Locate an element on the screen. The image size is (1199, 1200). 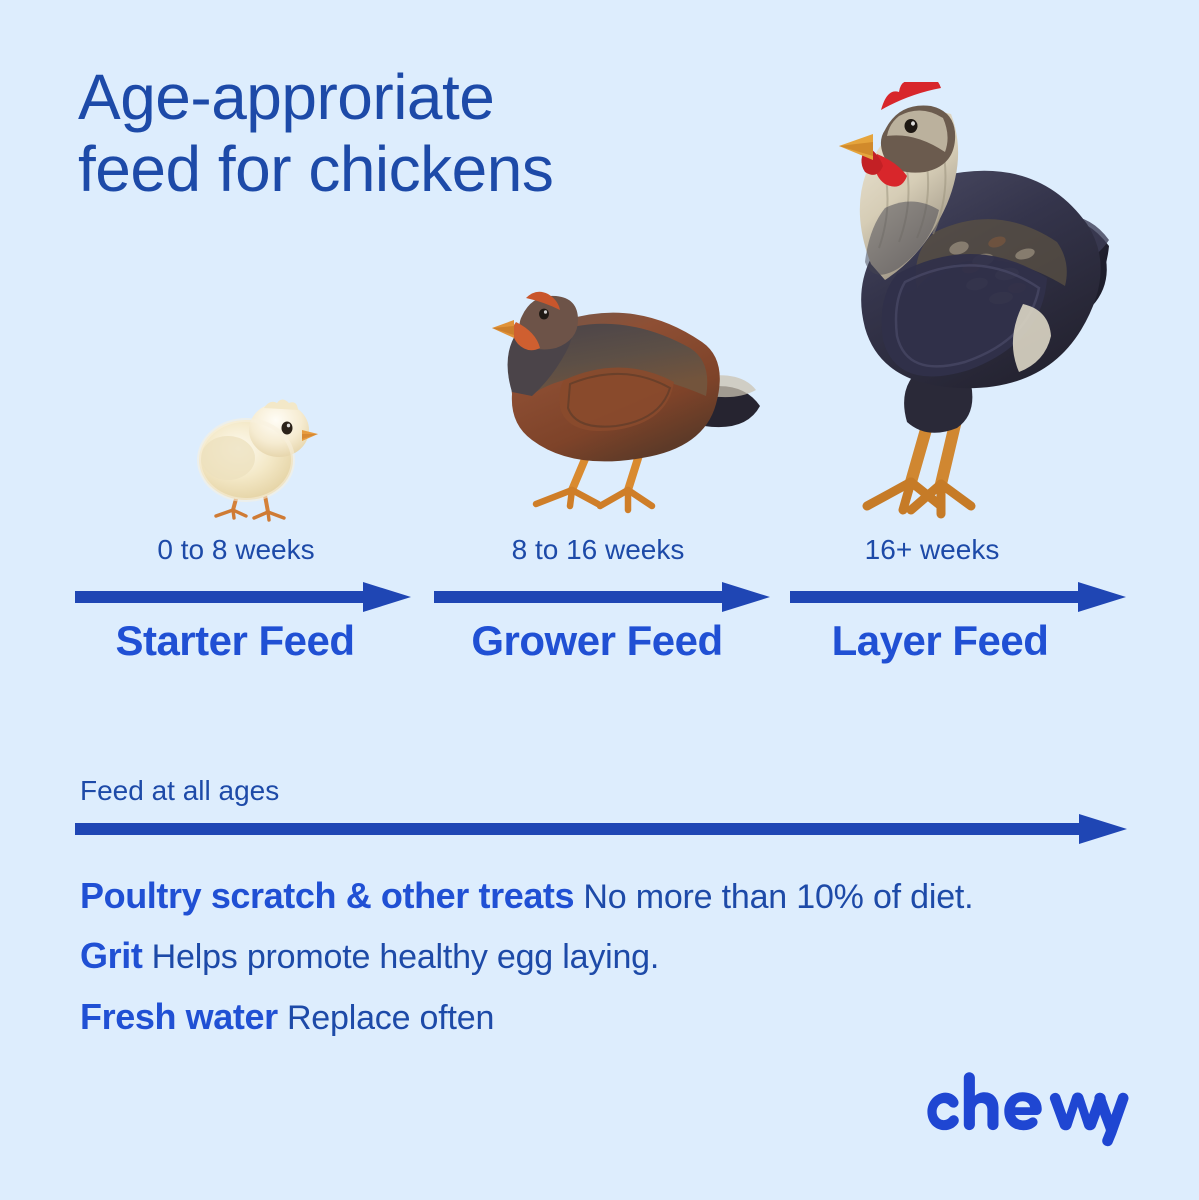
list-item: Grit Helps promote healthy egg laying. is located at coordinates (610, 956).